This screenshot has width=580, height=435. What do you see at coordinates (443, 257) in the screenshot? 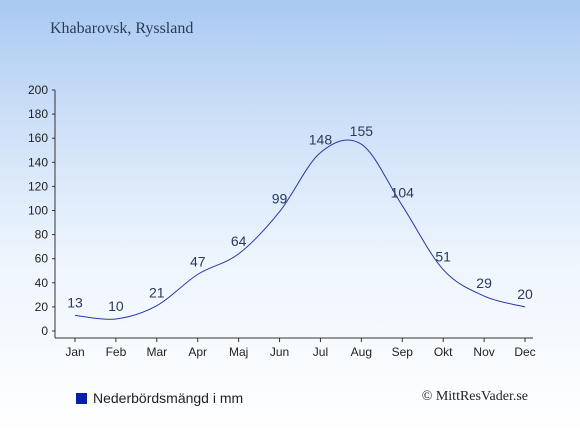
I see `data-label: 51` at bounding box center [443, 257].